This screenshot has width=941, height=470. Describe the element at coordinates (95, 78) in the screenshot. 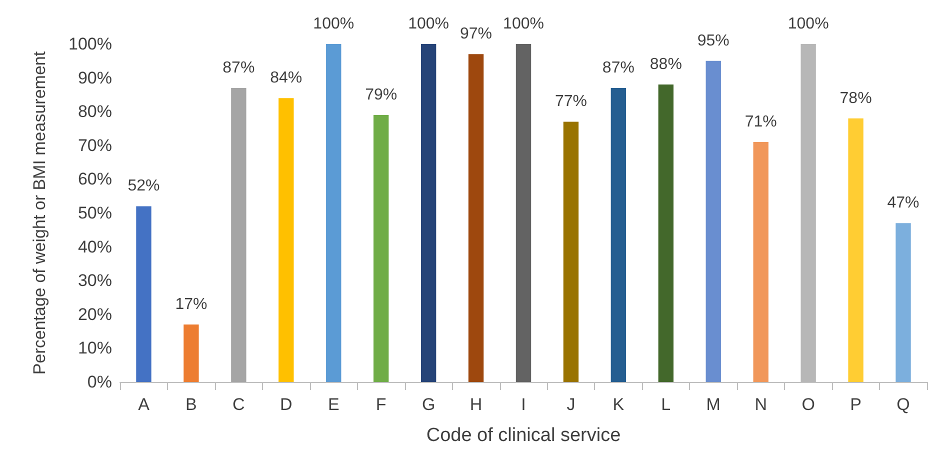

I see `y-tick-label: 90%` at that location.